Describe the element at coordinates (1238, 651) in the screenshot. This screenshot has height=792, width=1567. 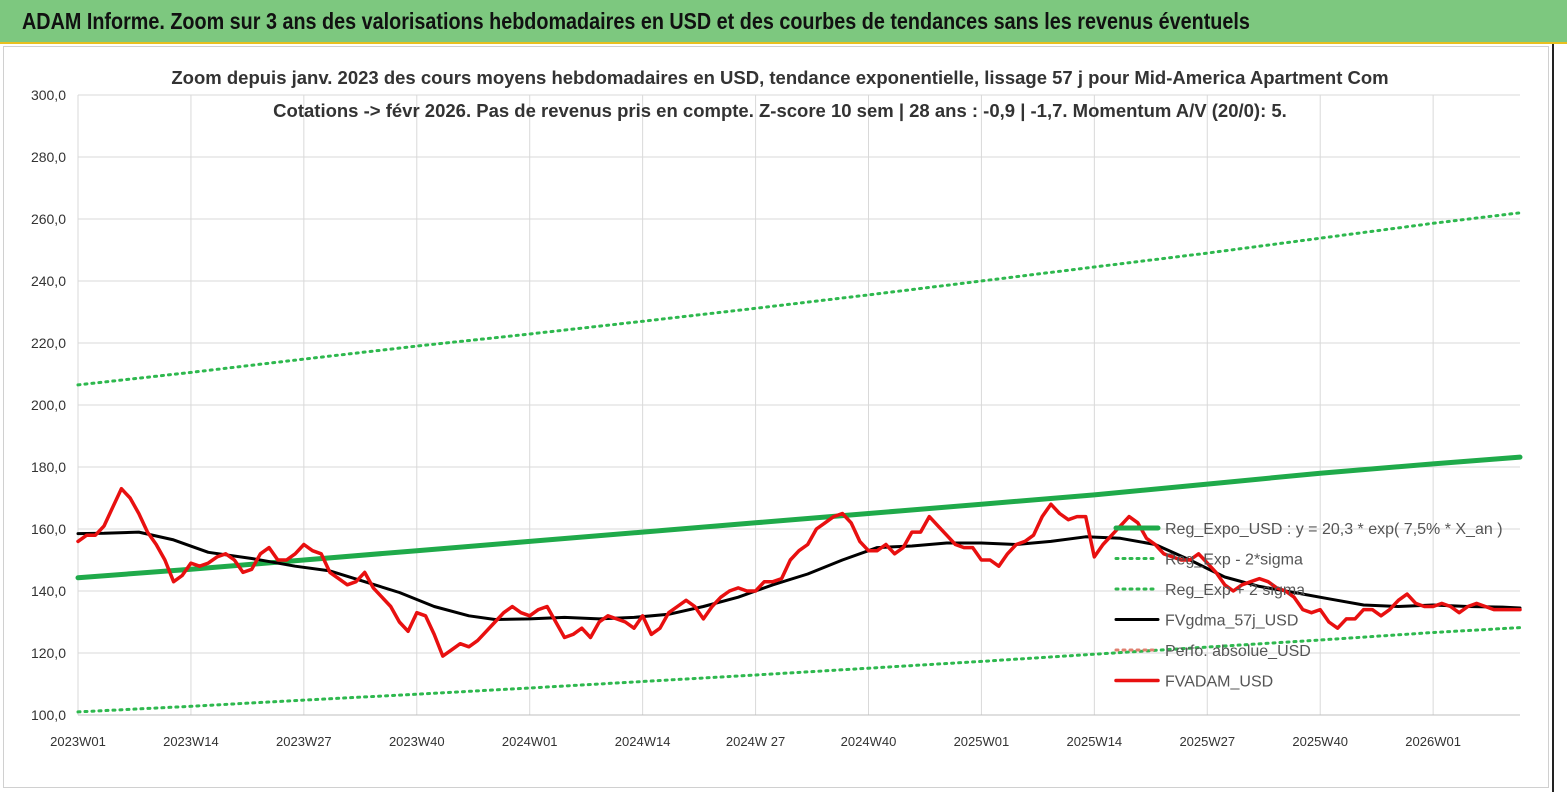
I see `legend-label: Perfo. absolue_USD` at that location.